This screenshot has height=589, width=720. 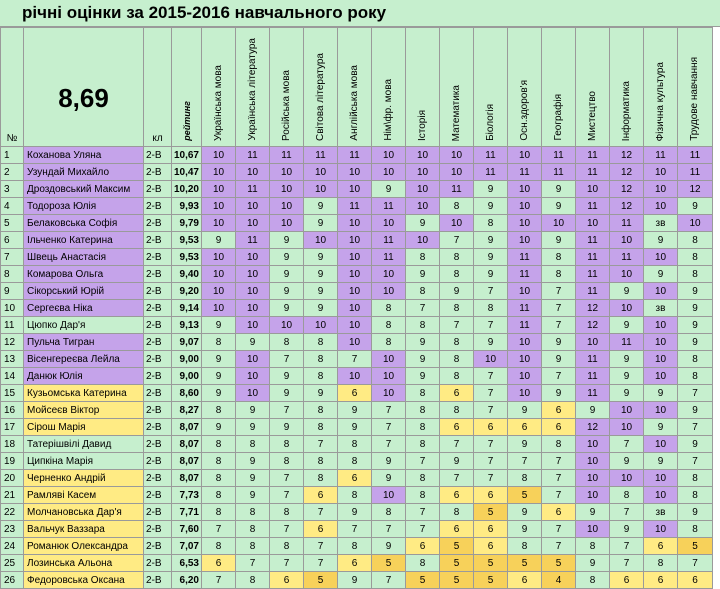 What do you see at coordinates (12, 172) in the screenshot?
I see `row-number: 2` at bounding box center [12, 172].